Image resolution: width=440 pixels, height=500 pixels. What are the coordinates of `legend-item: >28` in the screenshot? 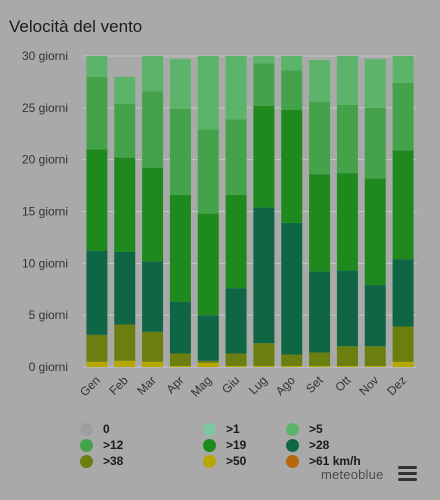 It's located at (346, 445).